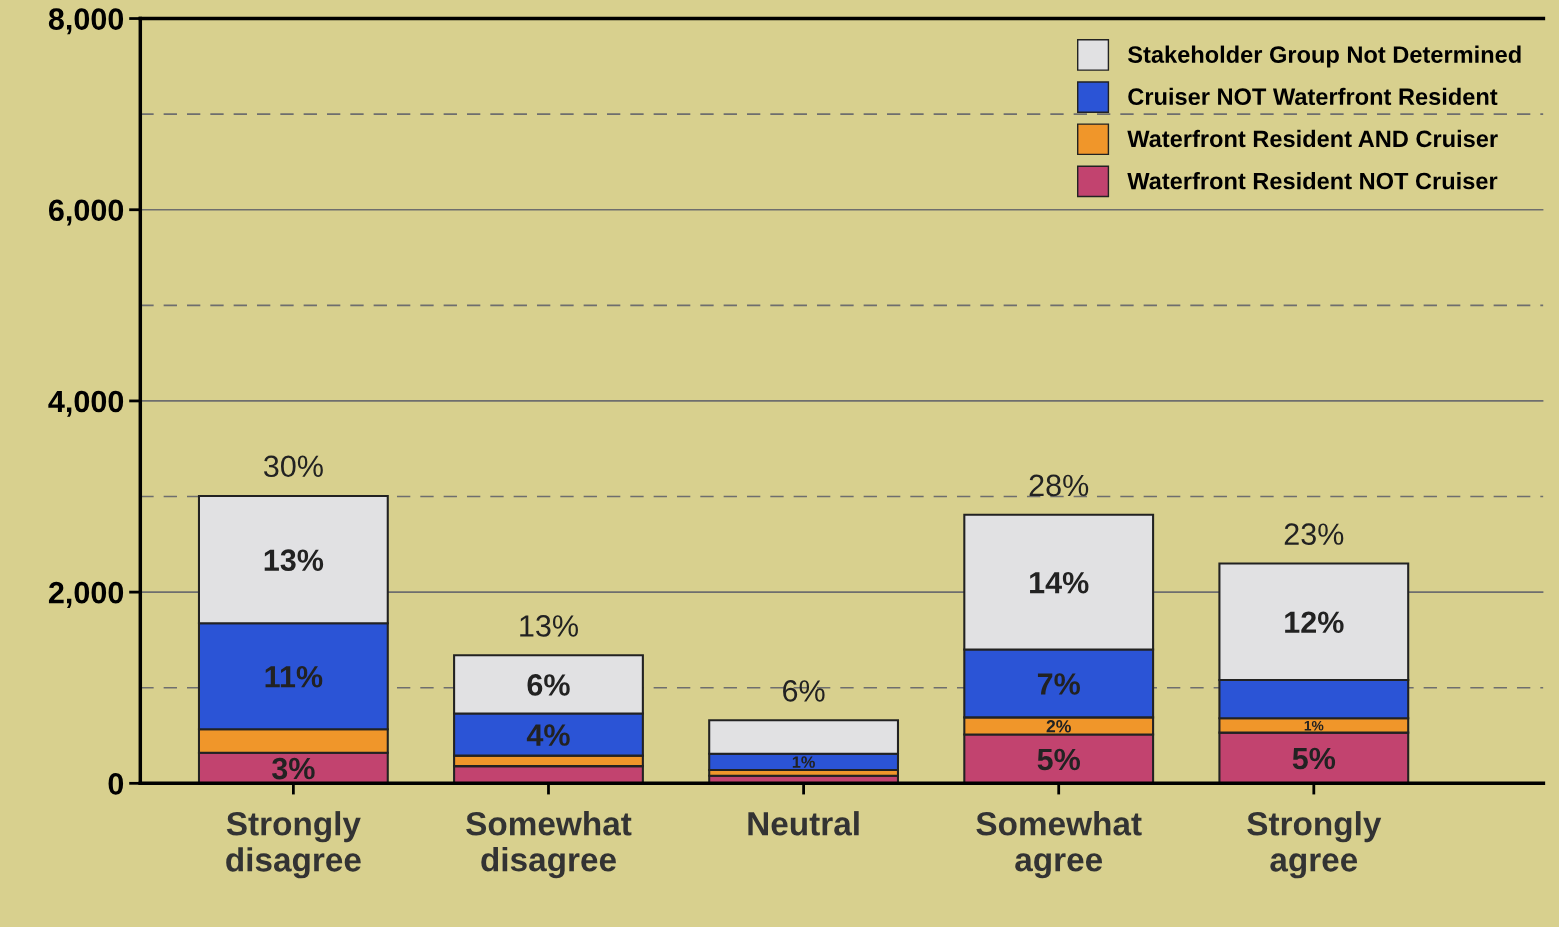  What do you see at coordinates (1314, 845) in the screenshot?
I see `x-tick-label: Strongly agree` at bounding box center [1314, 845].